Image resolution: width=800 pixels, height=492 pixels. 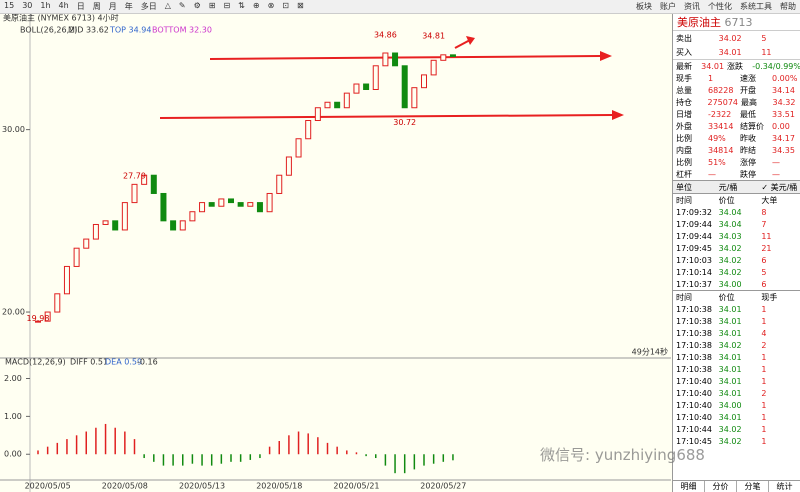 What do you see at coordinates (781, 126) in the screenshot?
I see `table-cell: 0.00` at bounding box center [781, 126].